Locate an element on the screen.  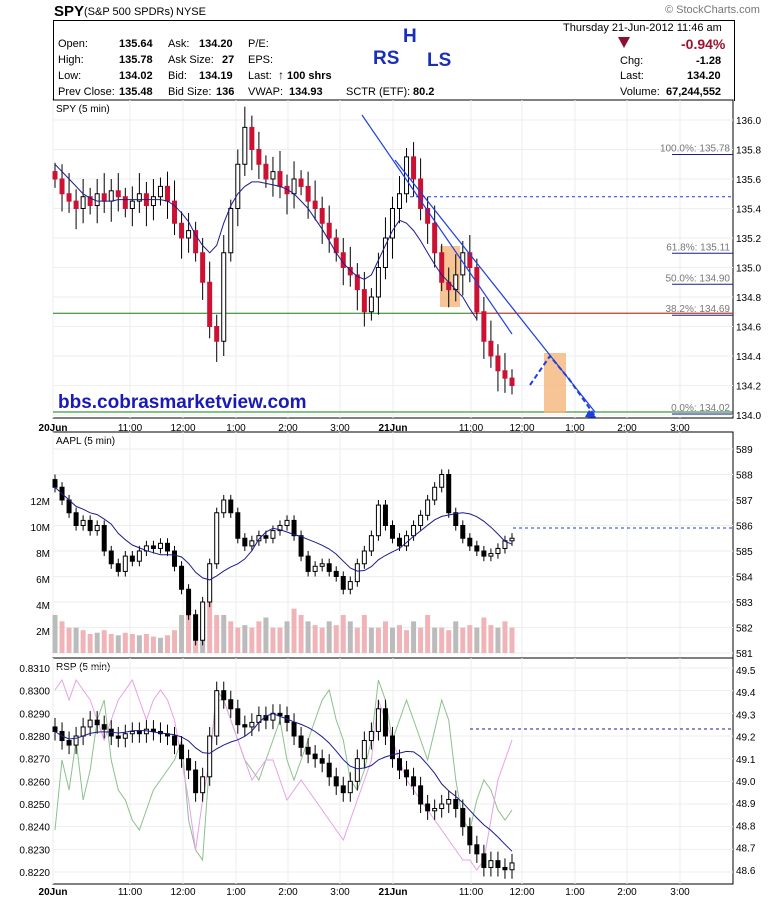
rsp-y-tick-right: 48.9 is located at coordinates (746, 804).